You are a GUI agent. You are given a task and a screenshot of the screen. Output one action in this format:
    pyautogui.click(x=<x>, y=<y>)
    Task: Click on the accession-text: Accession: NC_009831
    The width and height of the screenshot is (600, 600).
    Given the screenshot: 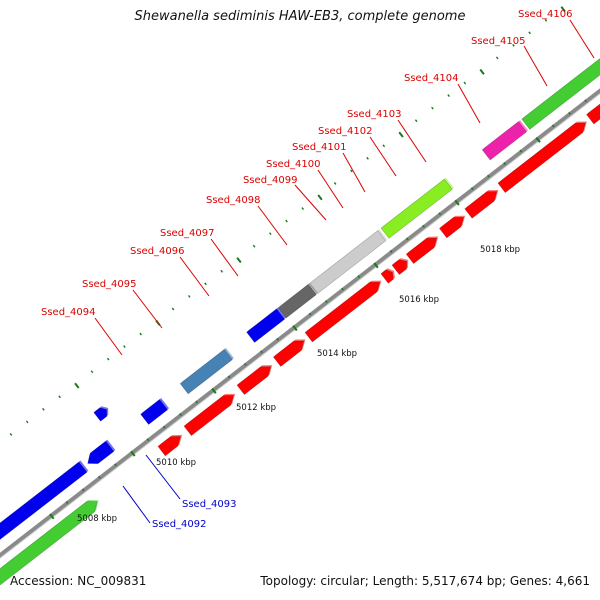 What is the action you would take?
    pyautogui.click(x=78, y=581)
    